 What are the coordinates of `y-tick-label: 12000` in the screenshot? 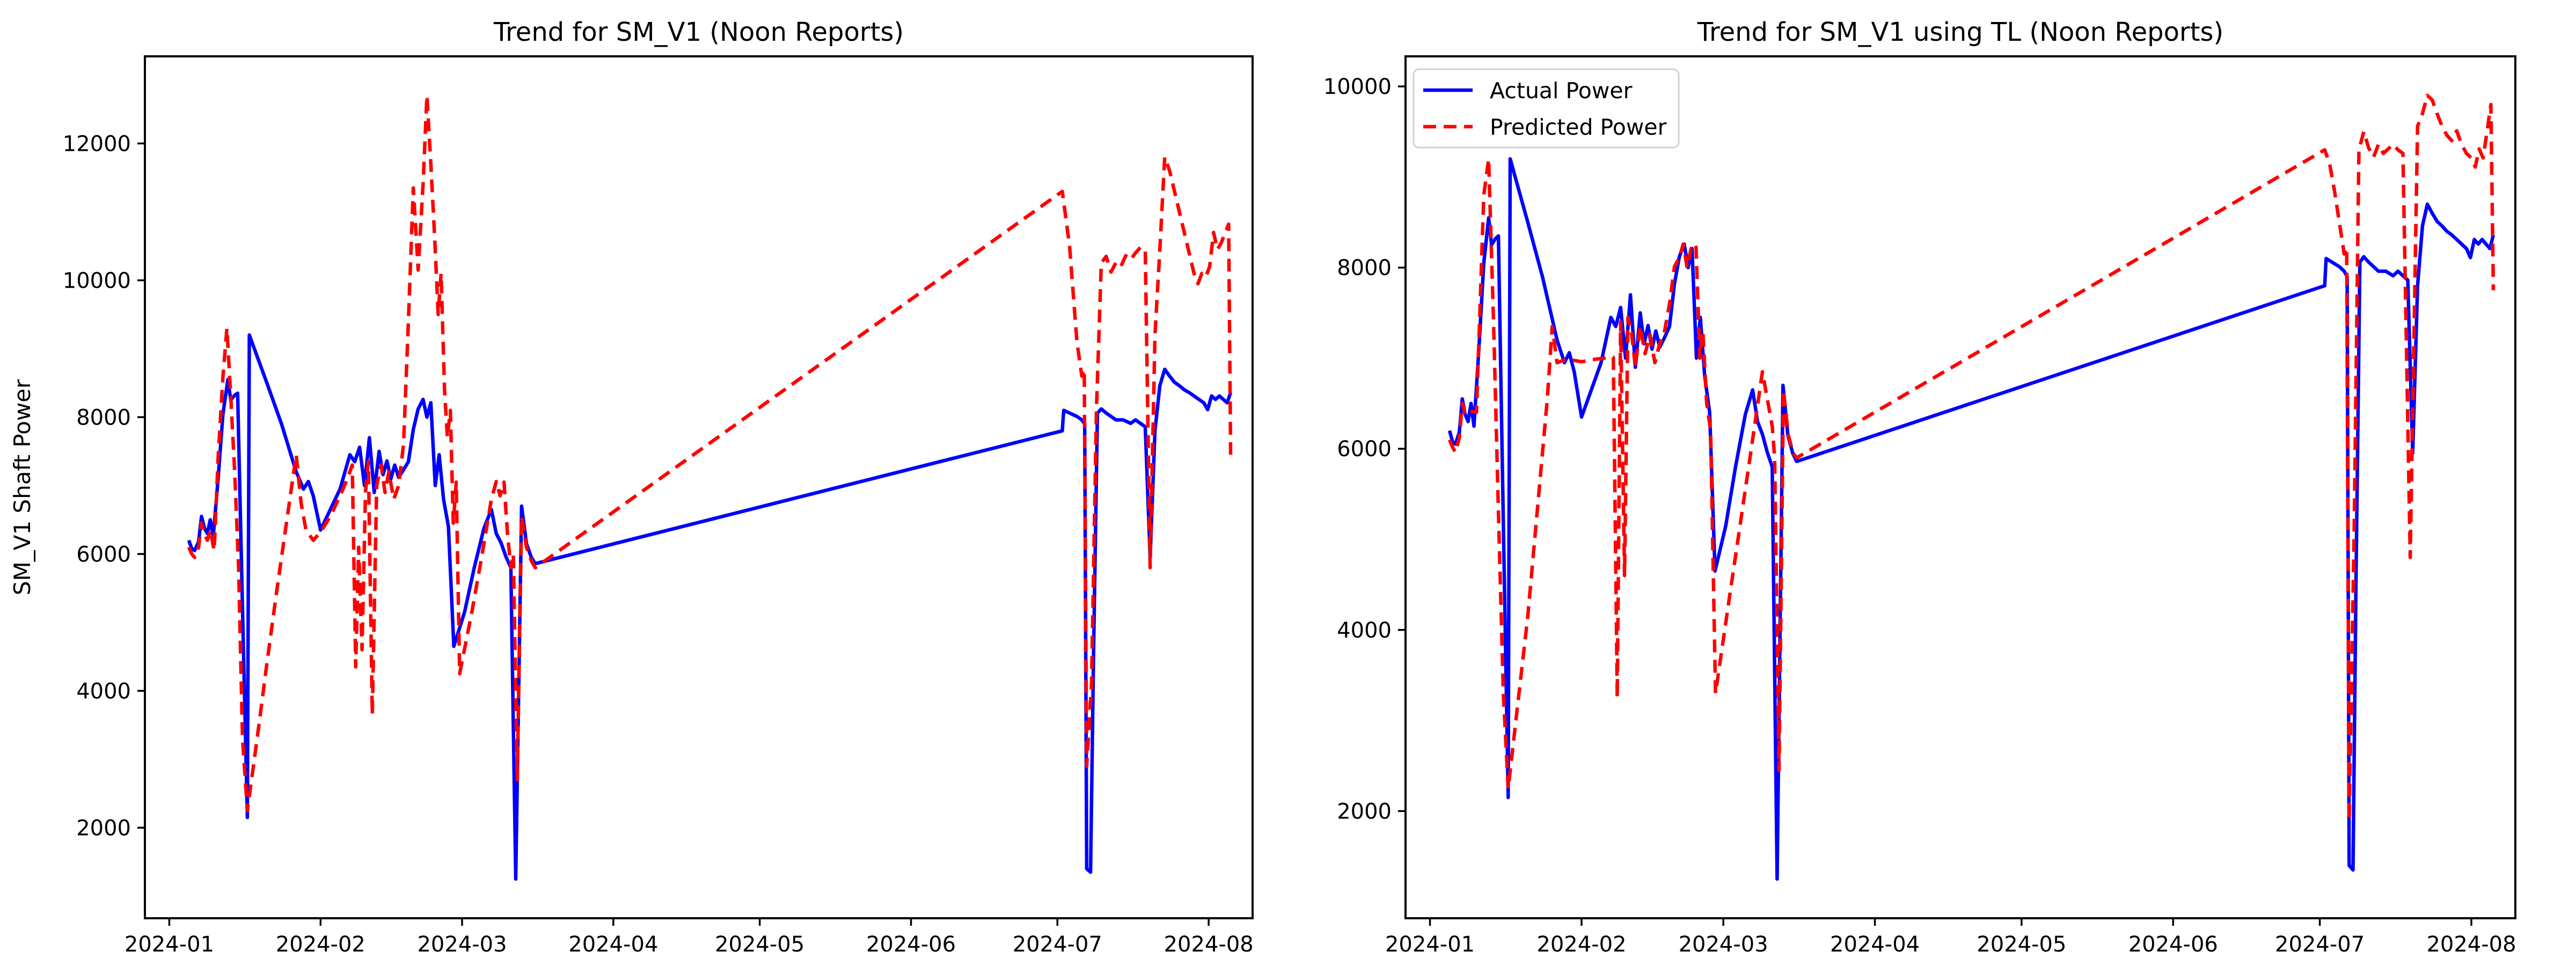 It's located at (97, 143).